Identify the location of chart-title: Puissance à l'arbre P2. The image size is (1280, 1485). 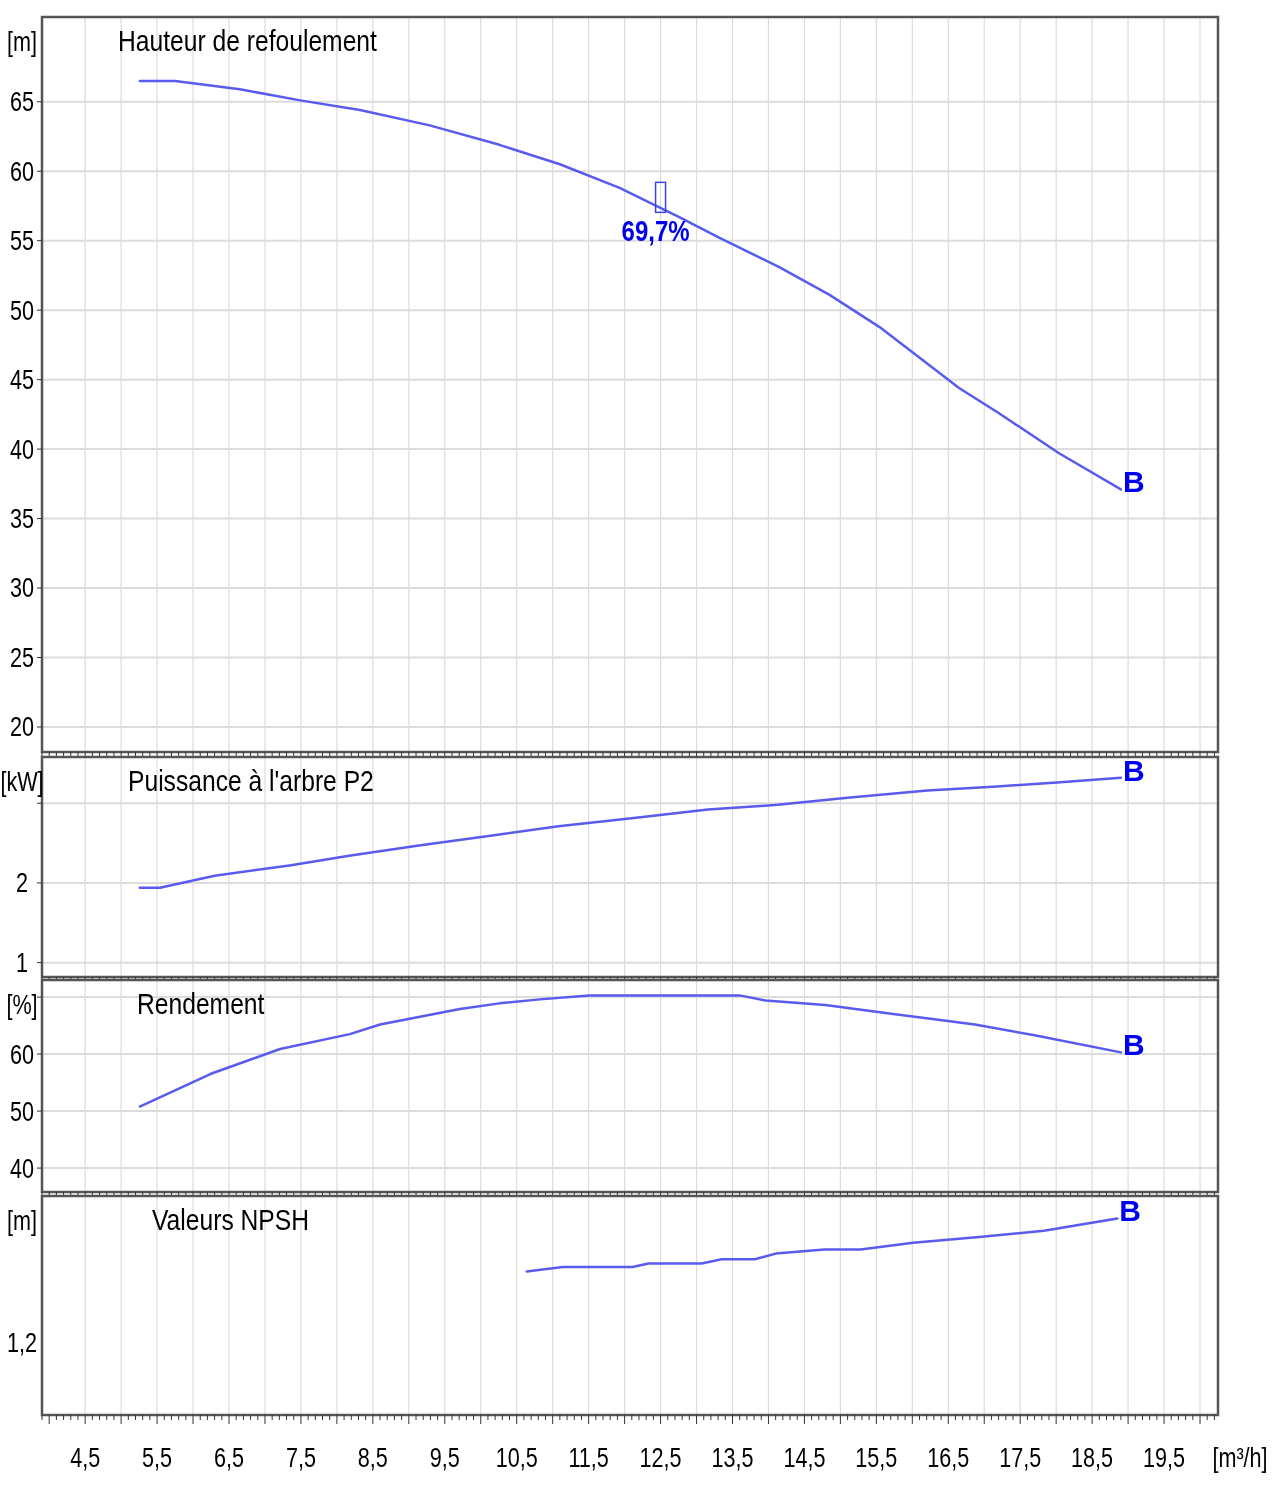
(251, 781).